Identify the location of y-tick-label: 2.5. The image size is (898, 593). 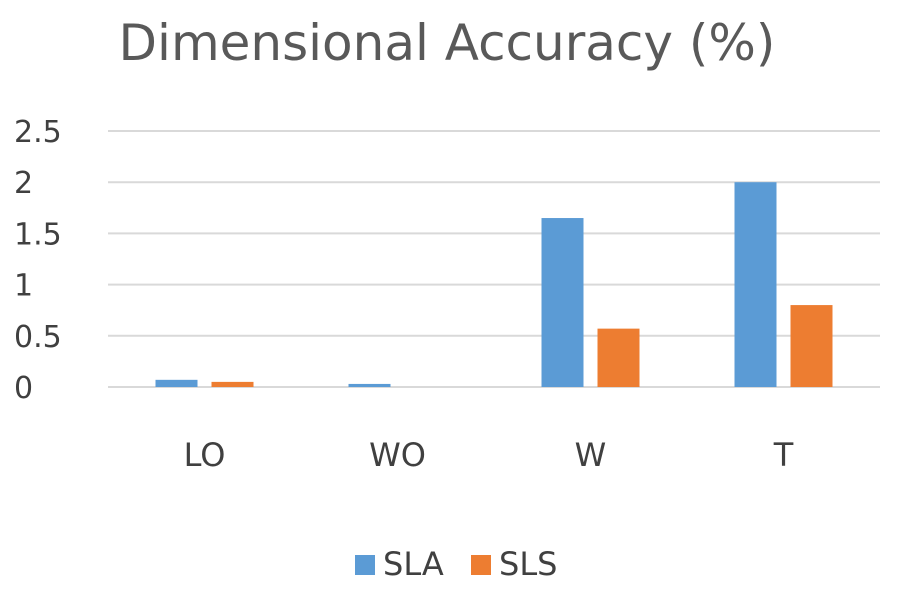
(38, 132).